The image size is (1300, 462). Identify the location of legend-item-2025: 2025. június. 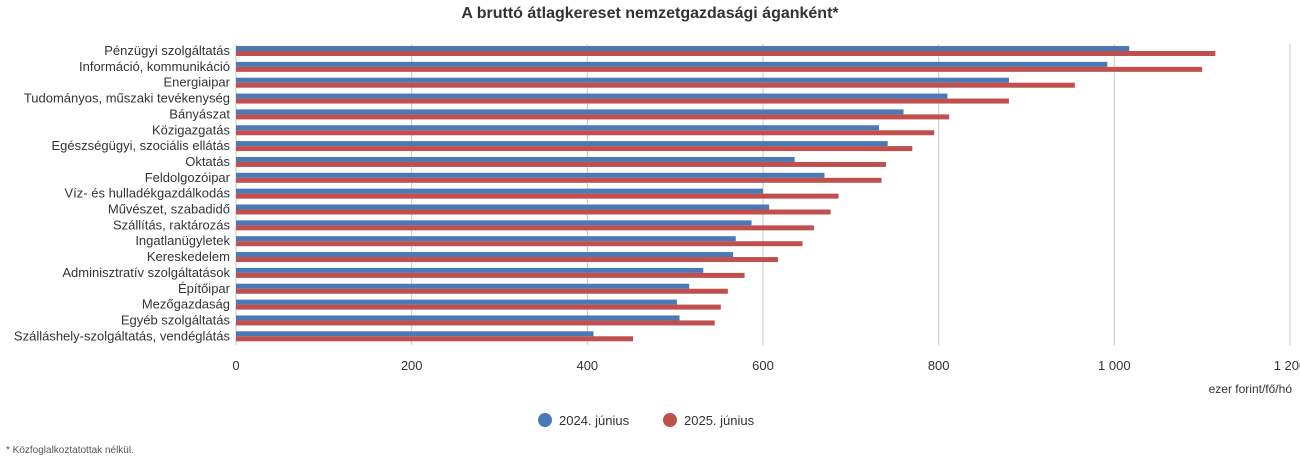
(709, 420).